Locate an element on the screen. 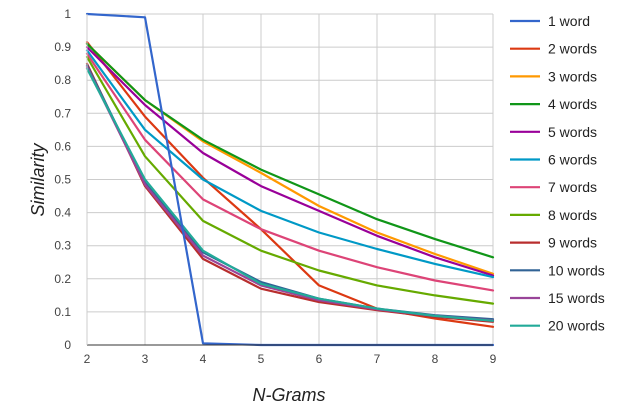  legend-item: 5 words is located at coordinates (553, 132).